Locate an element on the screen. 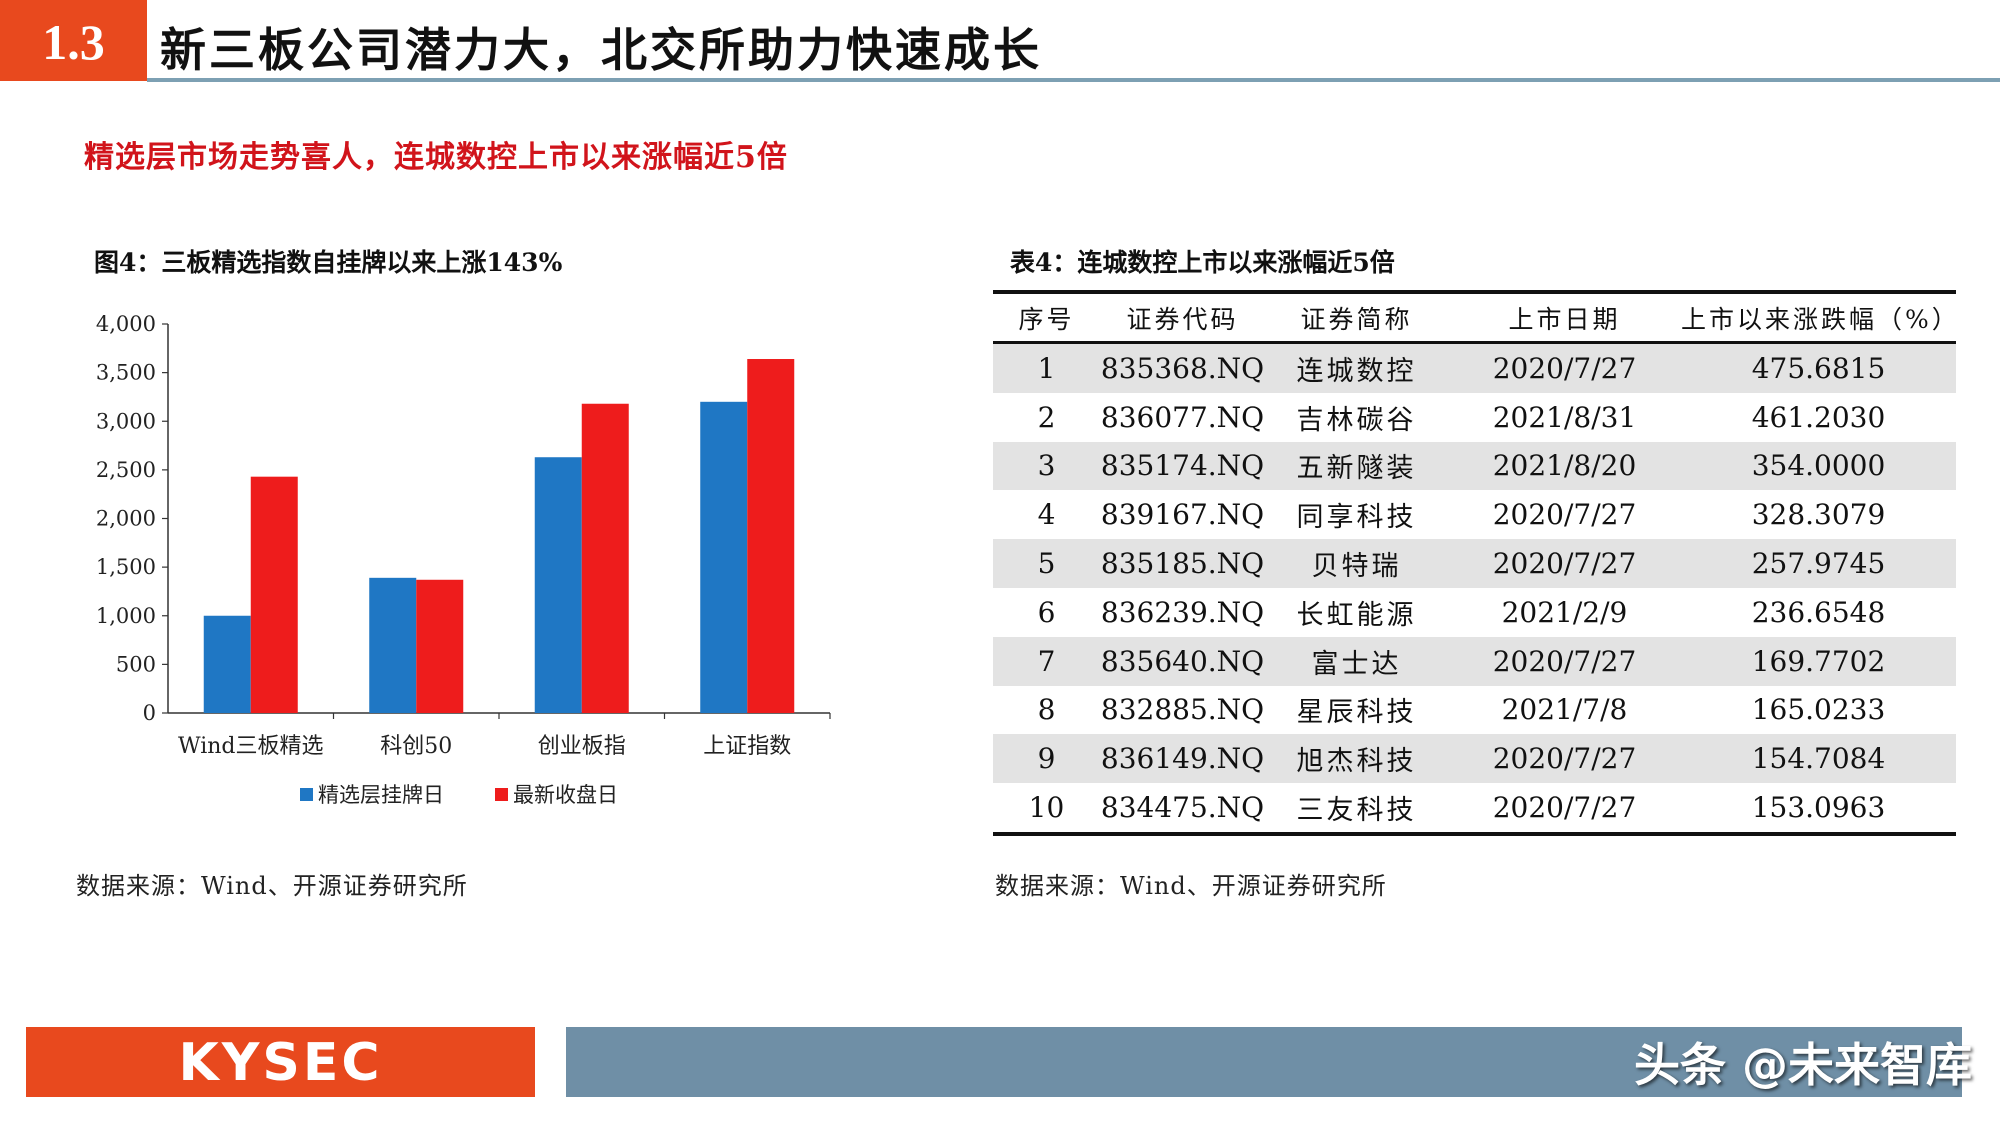 The height and width of the screenshot is (1125, 2000). y-tick-label: 3,500 is located at coordinates (126, 373).